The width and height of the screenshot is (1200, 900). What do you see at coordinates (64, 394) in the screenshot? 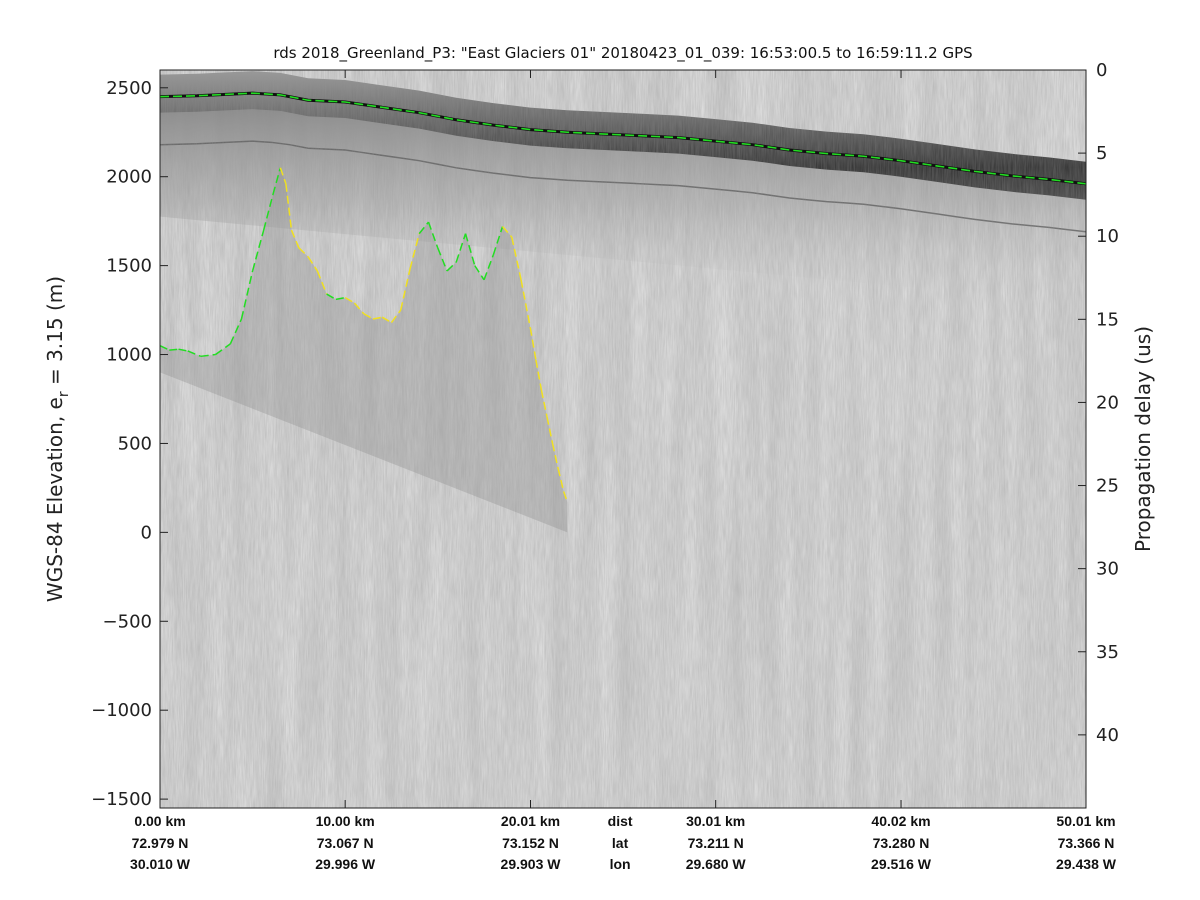
I see `y-axis-label-subscript: r` at bounding box center [64, 394].